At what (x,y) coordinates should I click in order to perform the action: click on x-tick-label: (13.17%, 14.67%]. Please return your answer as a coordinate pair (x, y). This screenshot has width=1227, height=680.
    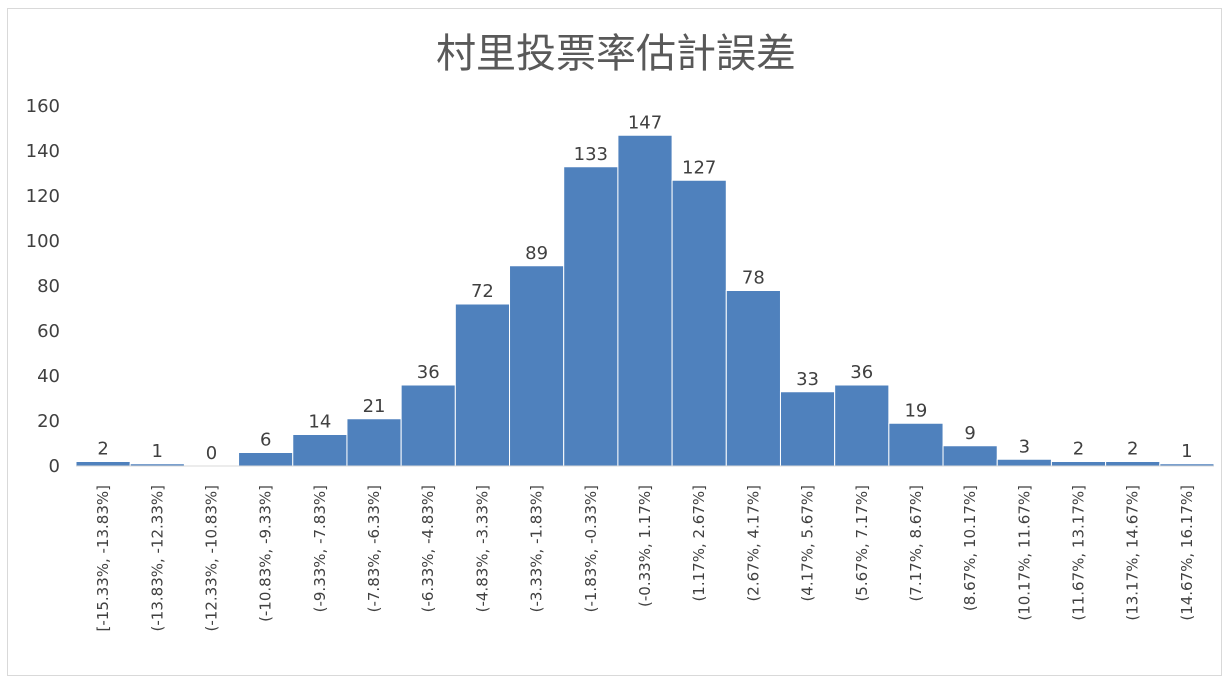
    Looking at the image, I should click on (1133, 553).